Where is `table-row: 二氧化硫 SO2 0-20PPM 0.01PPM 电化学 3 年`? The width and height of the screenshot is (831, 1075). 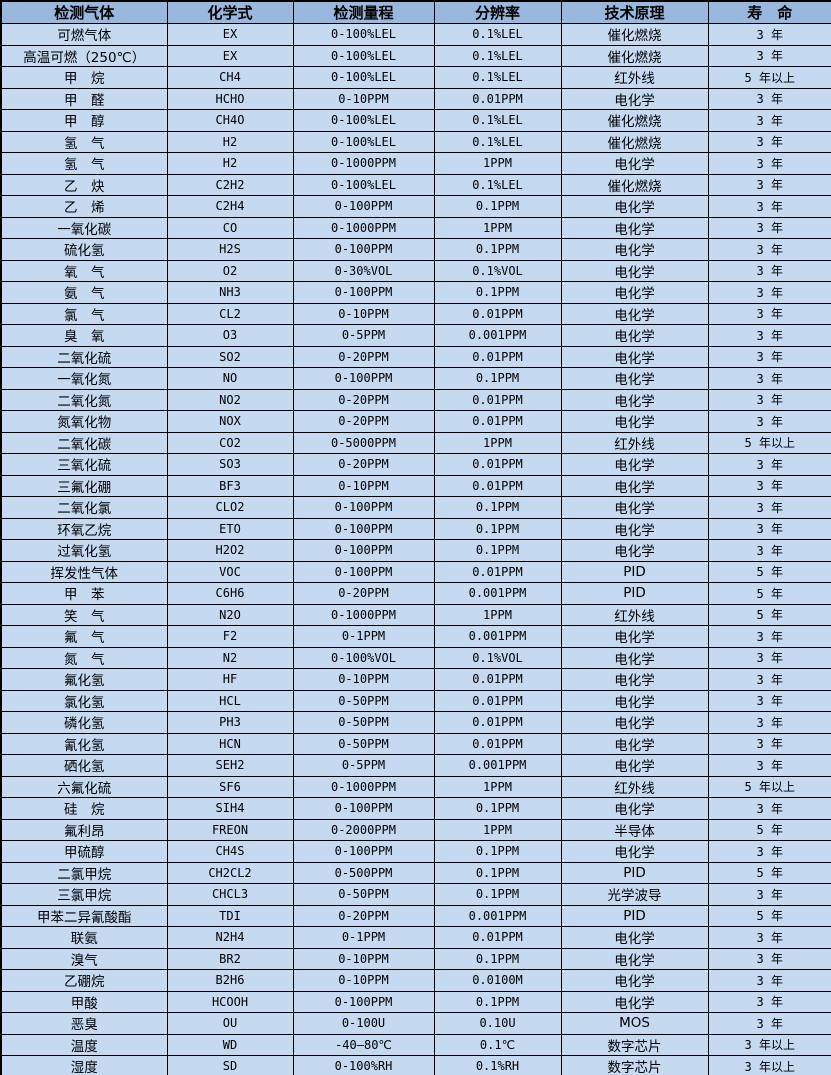 table-row: 二氧化硫 SO2 0-20PPM 0.01PPM 电化学 3 年 is located at coordinates (415, 356).